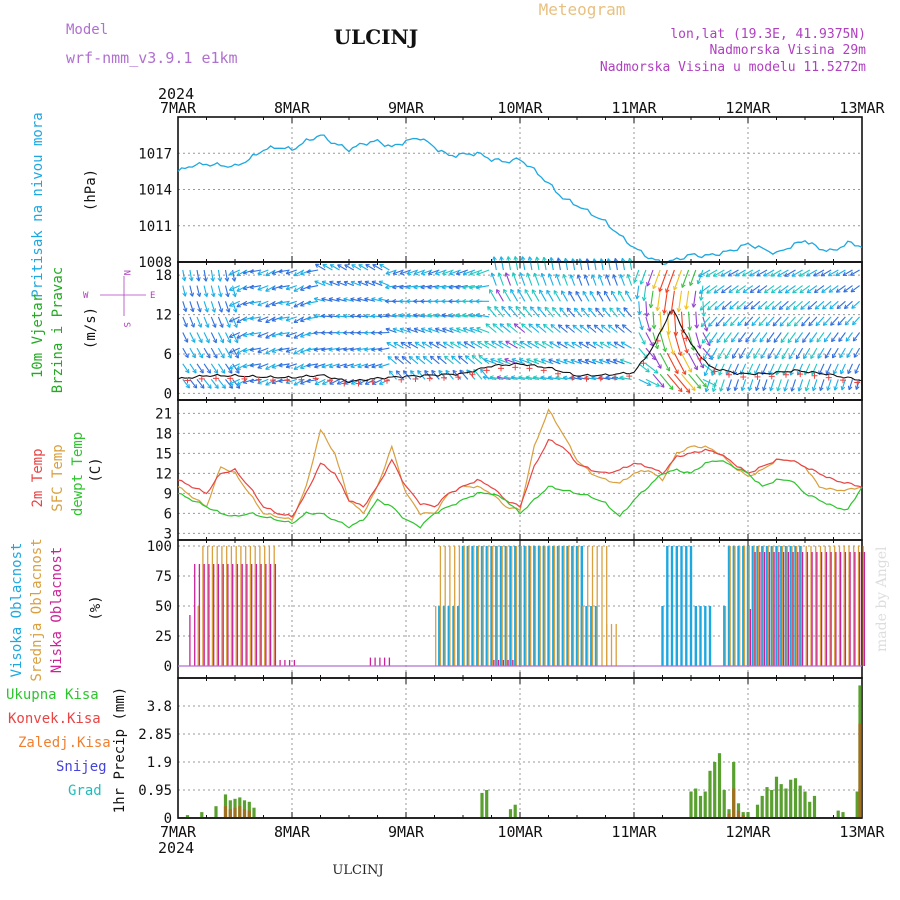 The height and width of the screenshot is (900, 900). I want to click on credit: made by Angel, so click(882, 599).